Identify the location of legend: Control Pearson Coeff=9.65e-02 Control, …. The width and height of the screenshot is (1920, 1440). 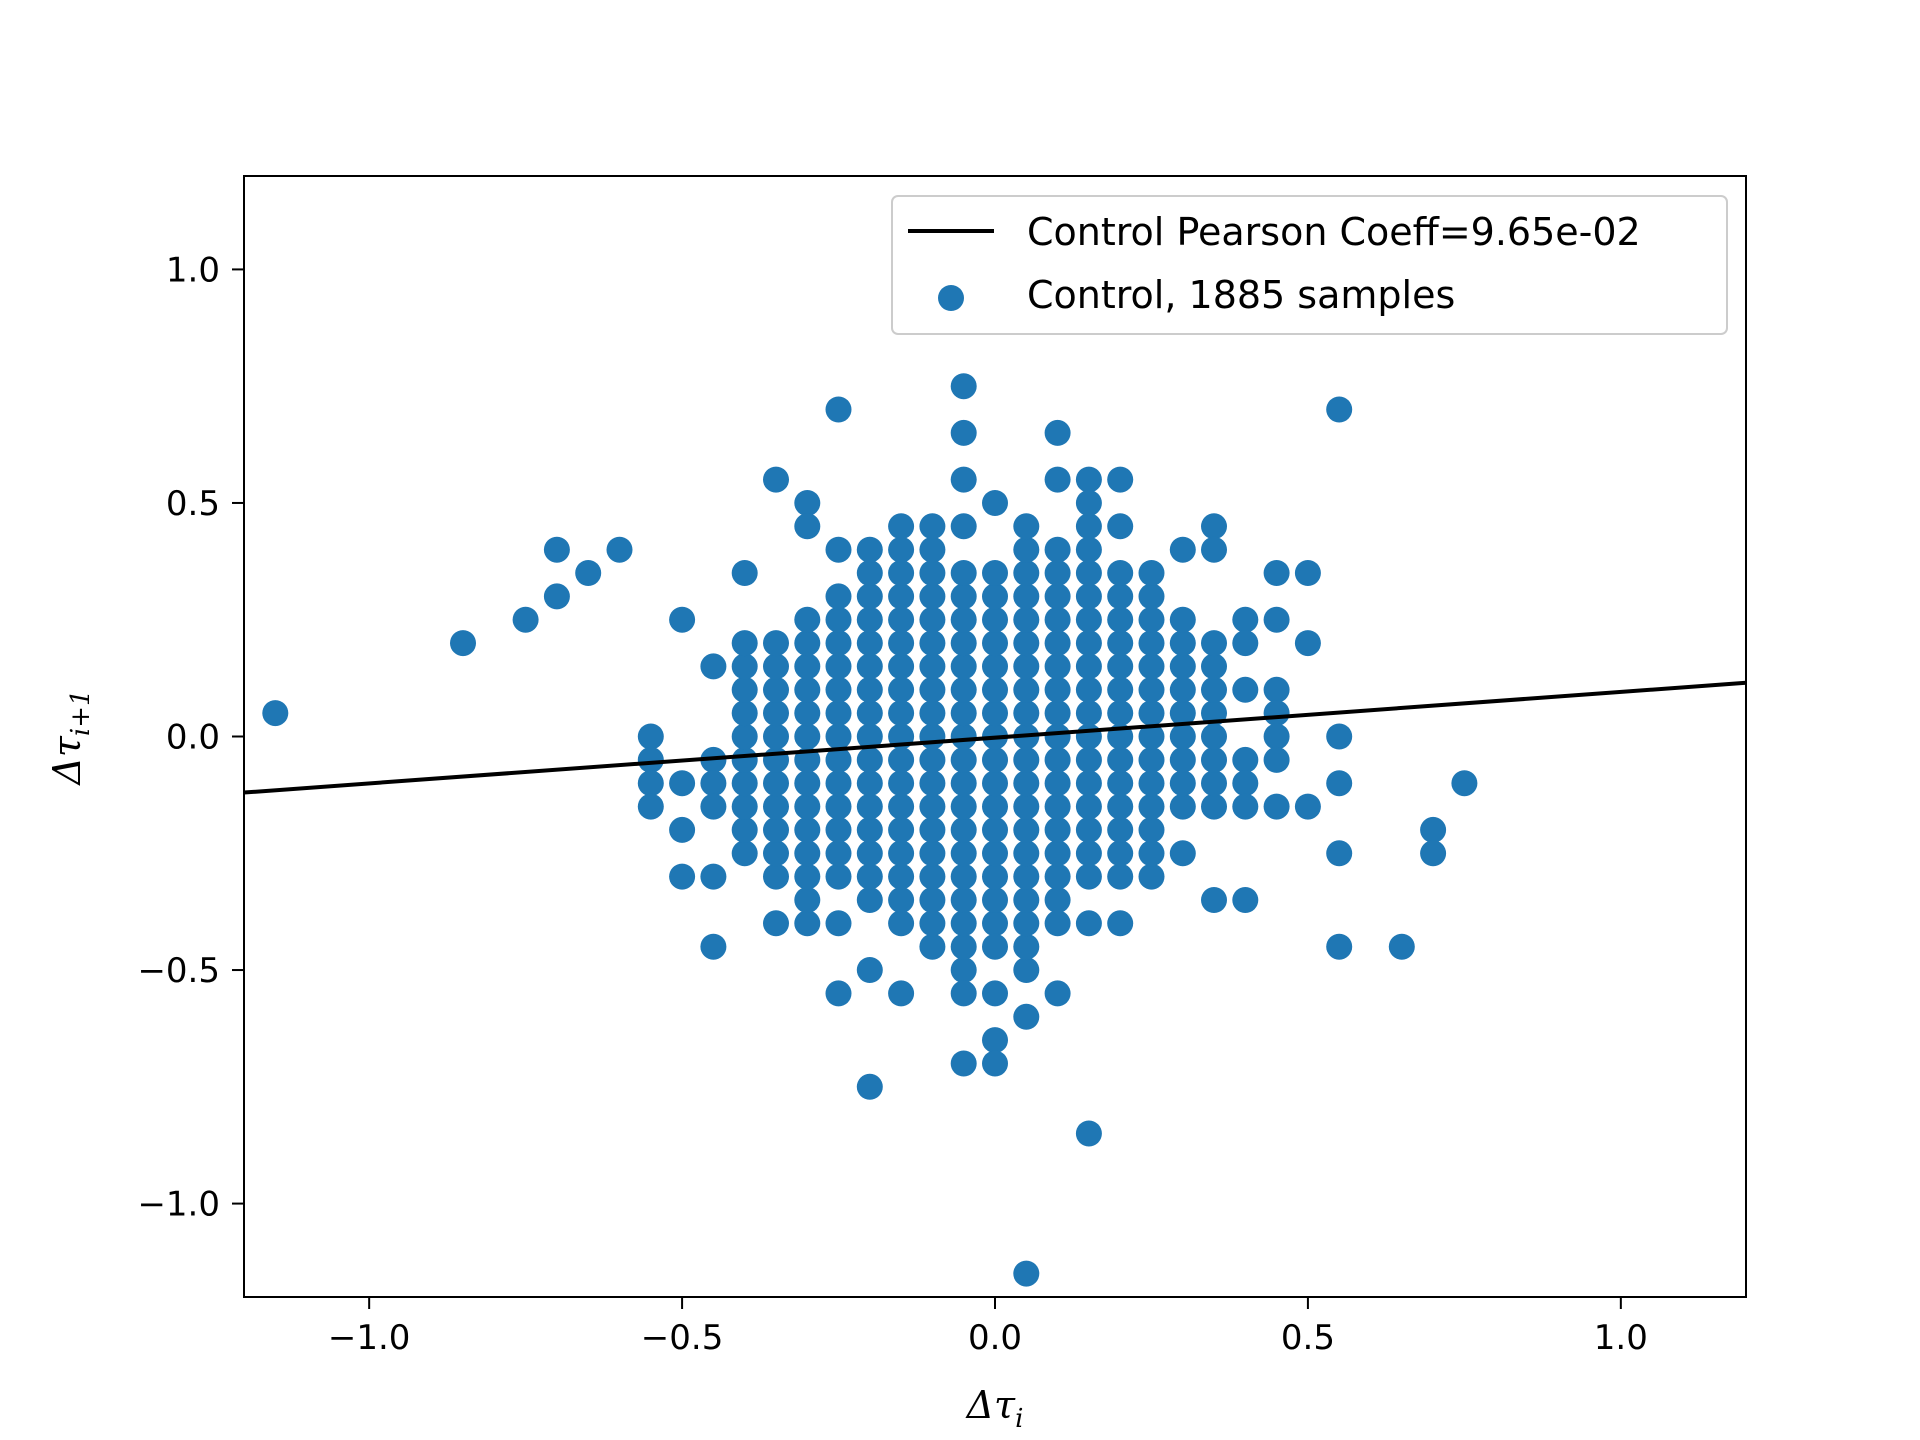
(1309, 265).